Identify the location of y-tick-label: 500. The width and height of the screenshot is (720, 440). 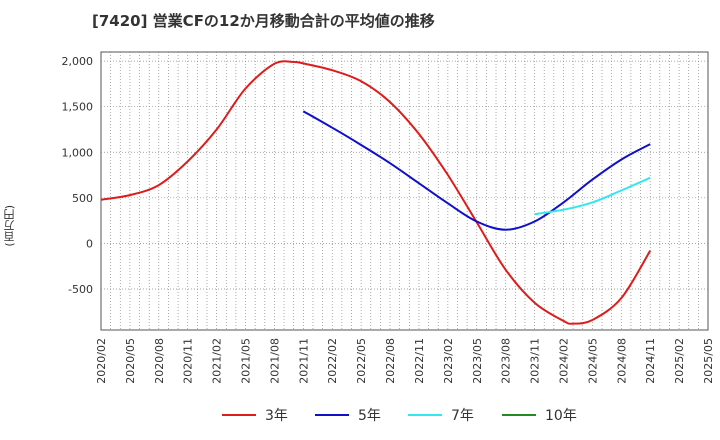
(82, 198).